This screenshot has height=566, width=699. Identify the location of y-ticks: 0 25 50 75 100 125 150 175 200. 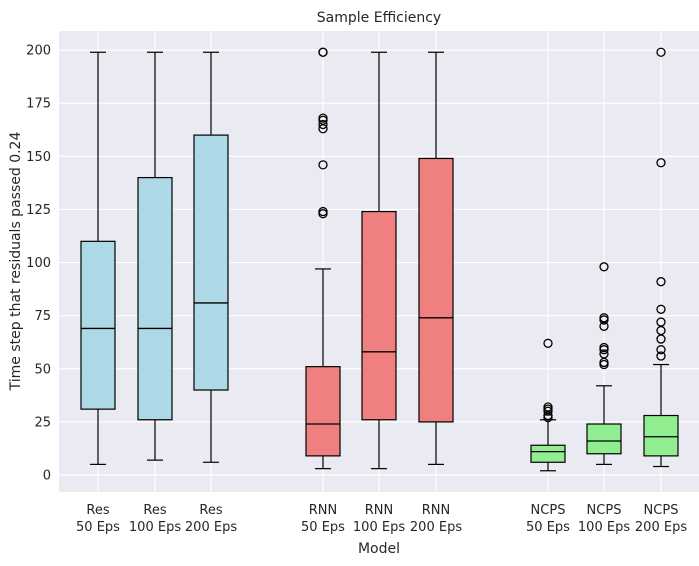
(38, 264).